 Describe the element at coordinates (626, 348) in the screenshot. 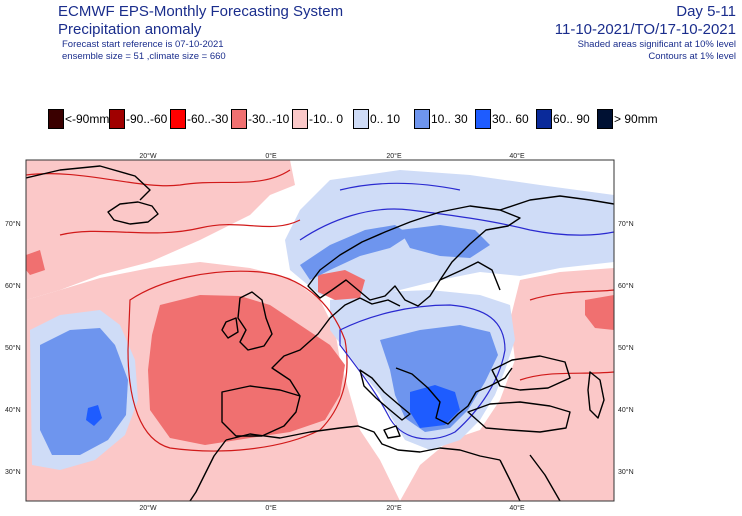

I see `lat-label-right: 50°N` at that location.